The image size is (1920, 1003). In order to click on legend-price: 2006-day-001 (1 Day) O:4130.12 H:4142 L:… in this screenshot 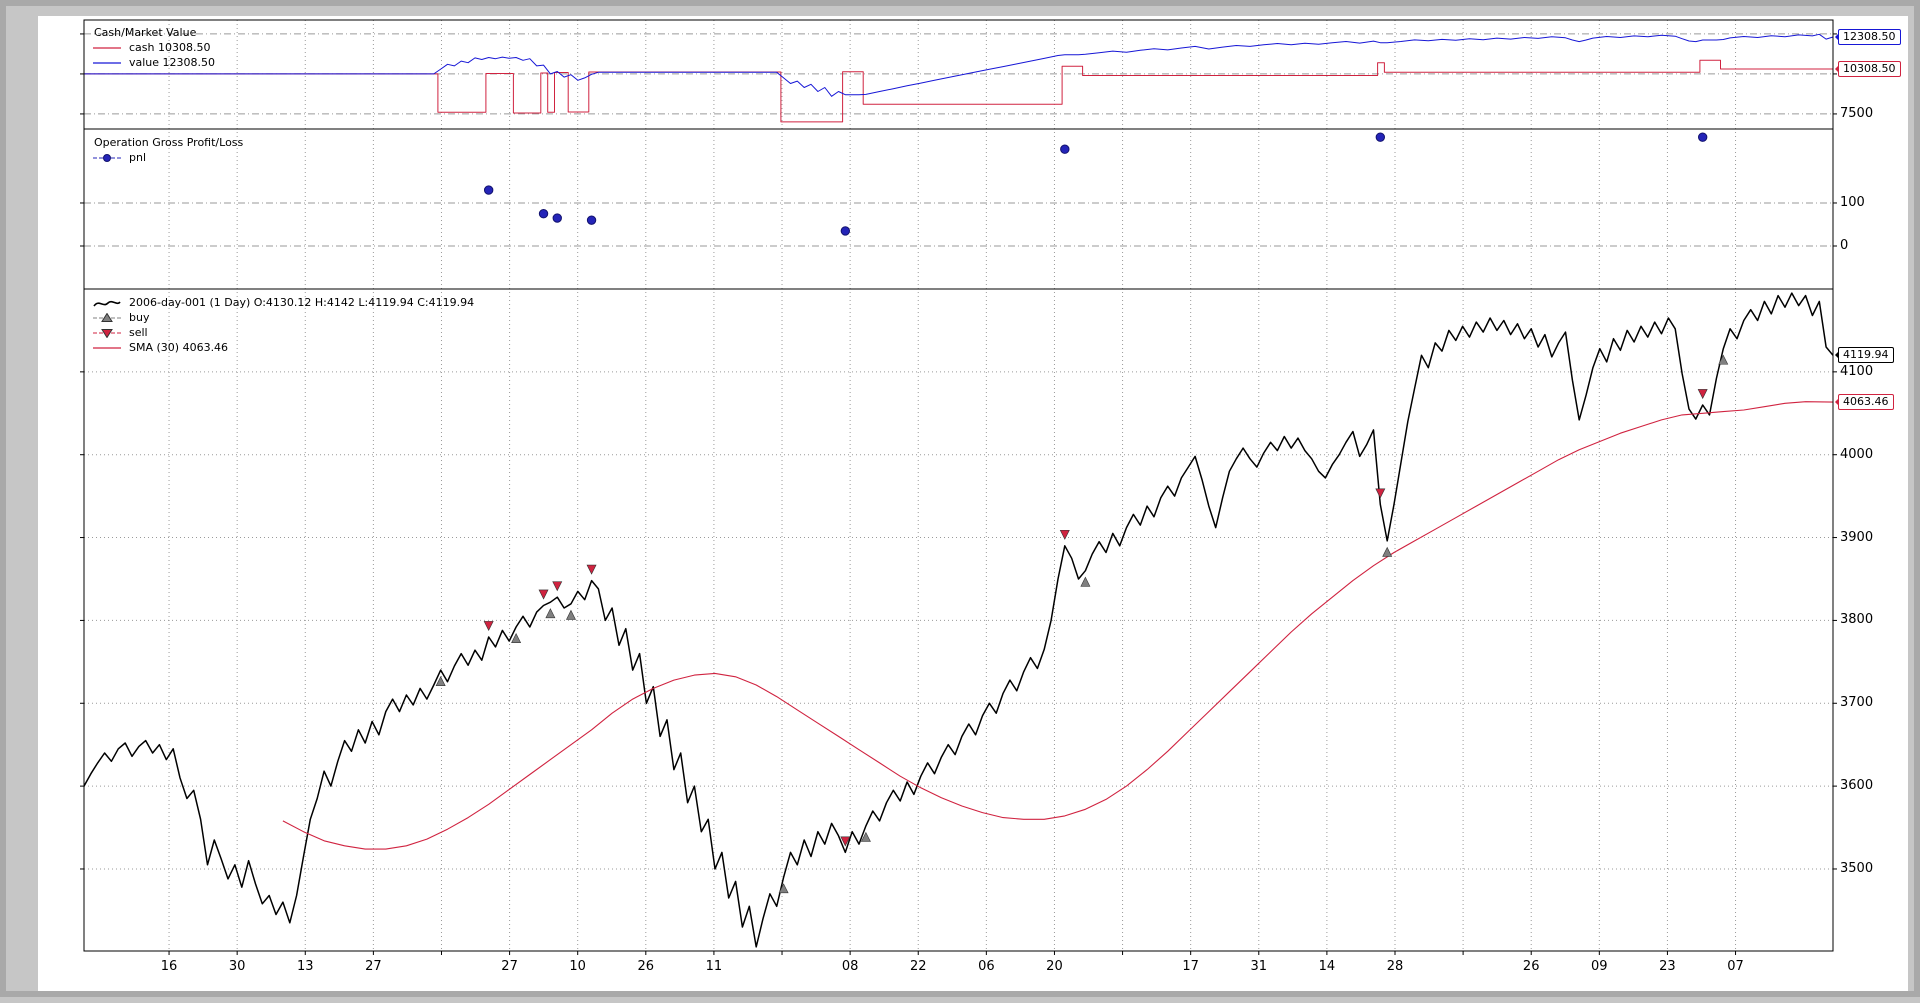, I will do `click(283, 325)`.